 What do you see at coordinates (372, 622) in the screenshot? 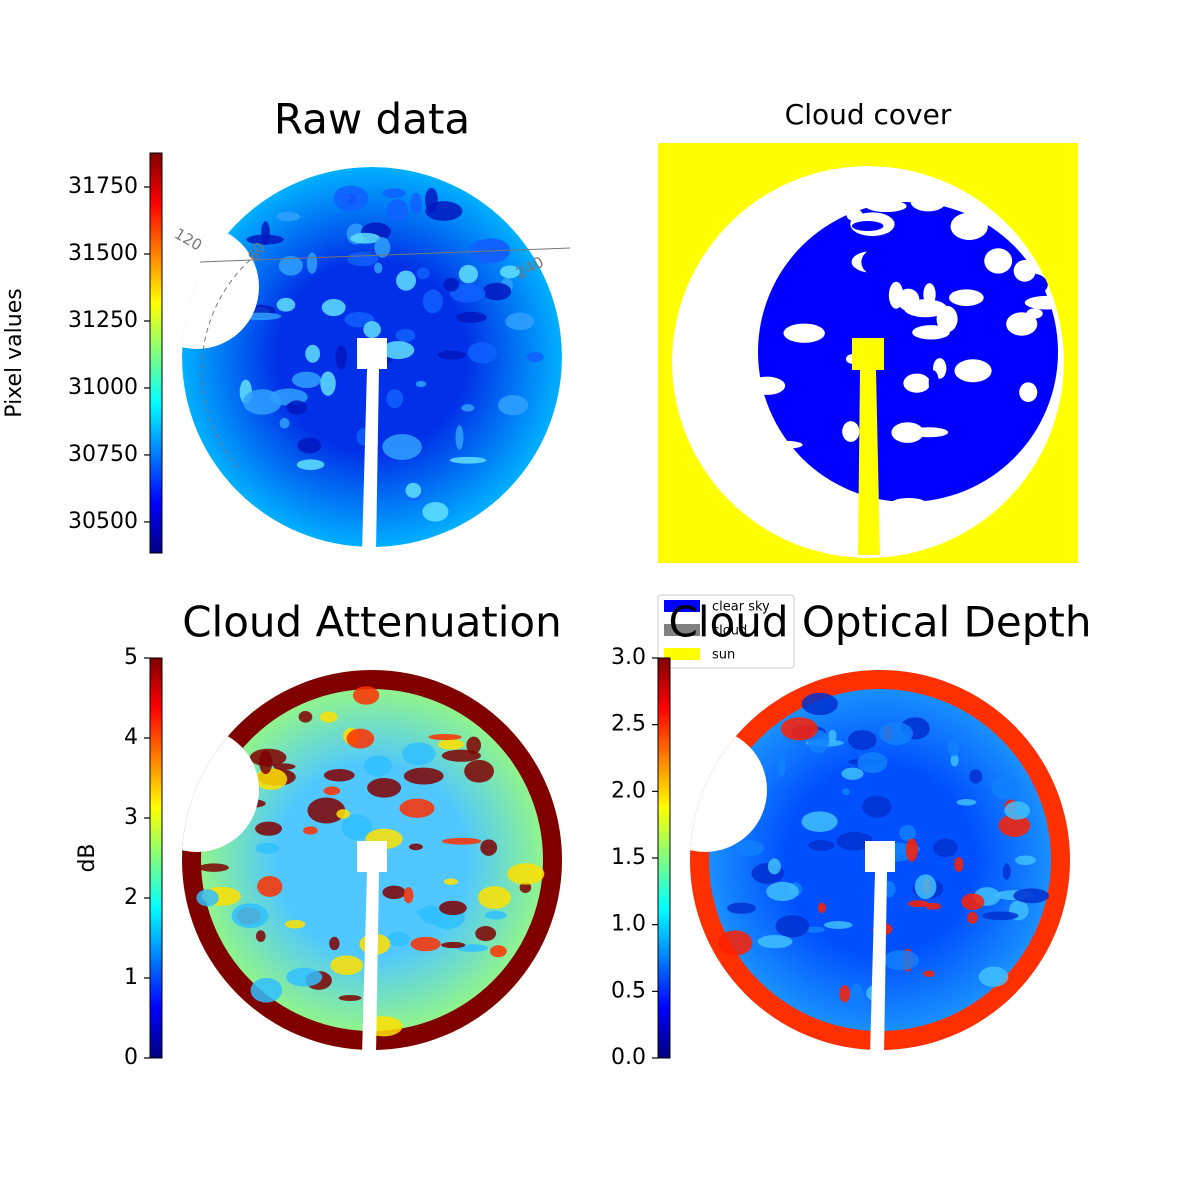
I see `panel-title: Cloud Attenuation` at bounding box center [372, 622].